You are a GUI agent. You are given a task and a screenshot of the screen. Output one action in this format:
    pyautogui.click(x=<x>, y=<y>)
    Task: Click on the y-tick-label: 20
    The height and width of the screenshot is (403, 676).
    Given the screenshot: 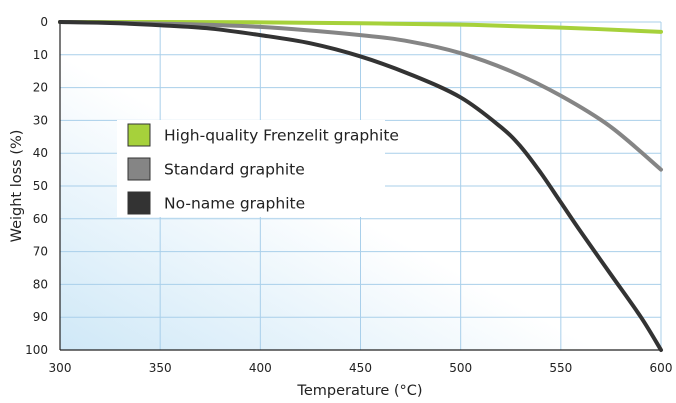 What is the action you would take?
    pyautogui.click(x=40, y=88)
    